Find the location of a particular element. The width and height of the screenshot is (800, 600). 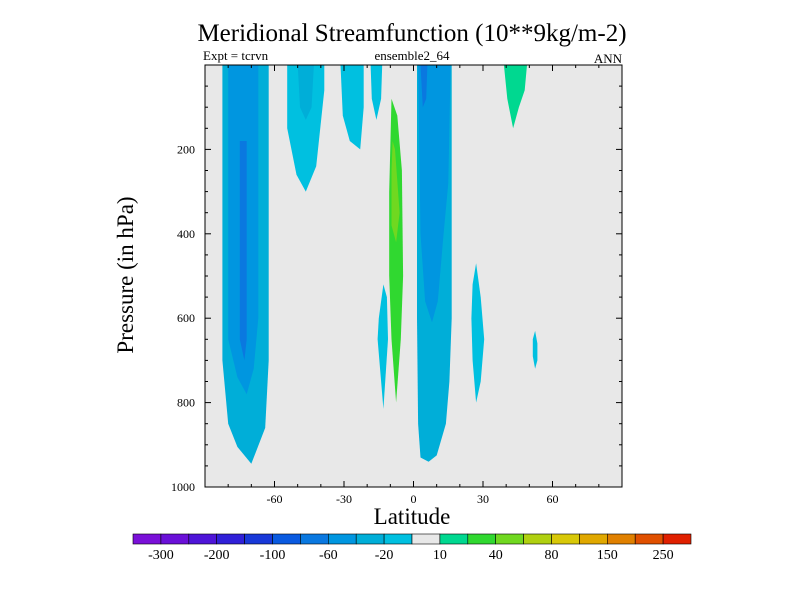

colorbar-label: 80 is located at coordinates (552, 555).